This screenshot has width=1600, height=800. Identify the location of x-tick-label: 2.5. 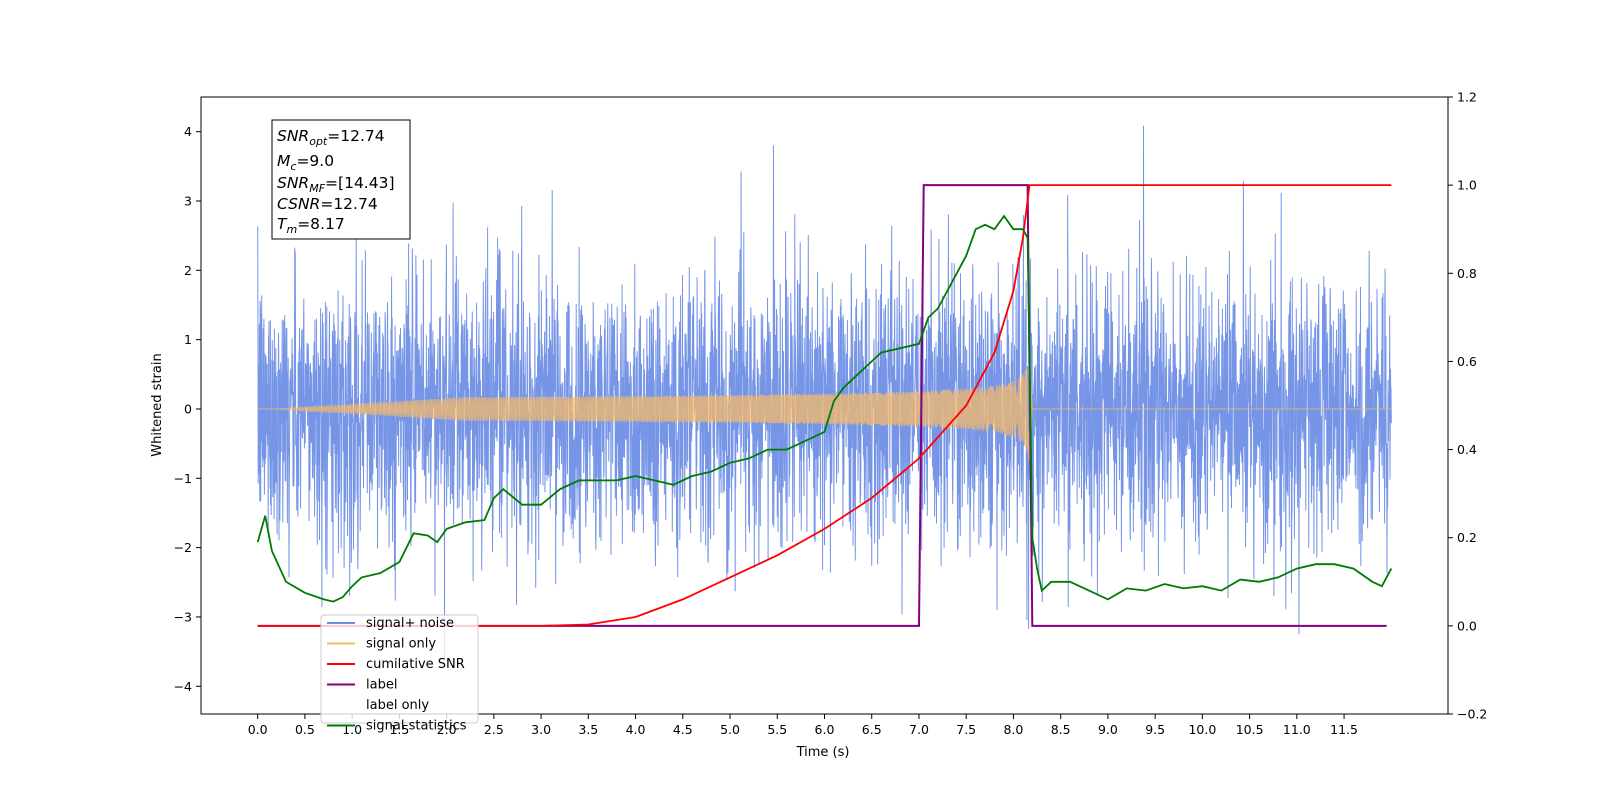
(494, 729).